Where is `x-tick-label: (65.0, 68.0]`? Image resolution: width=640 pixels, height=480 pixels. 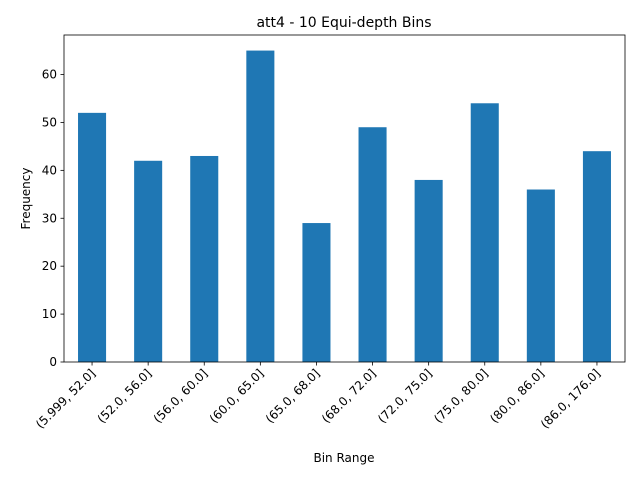 x-tick-label: (65.0, 68.0] is located at coordinates (293, 396).